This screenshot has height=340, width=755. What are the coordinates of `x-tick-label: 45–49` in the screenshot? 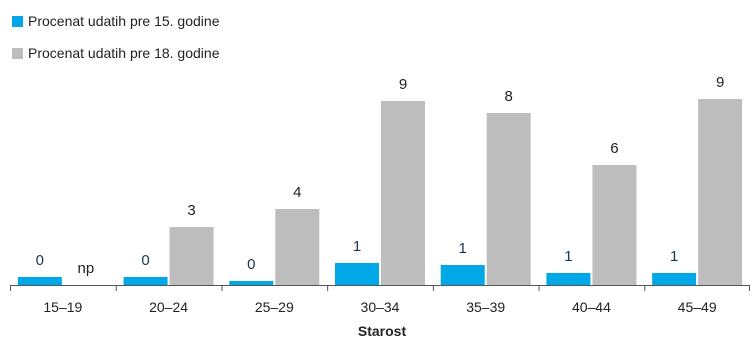 It's located at (697, 307).